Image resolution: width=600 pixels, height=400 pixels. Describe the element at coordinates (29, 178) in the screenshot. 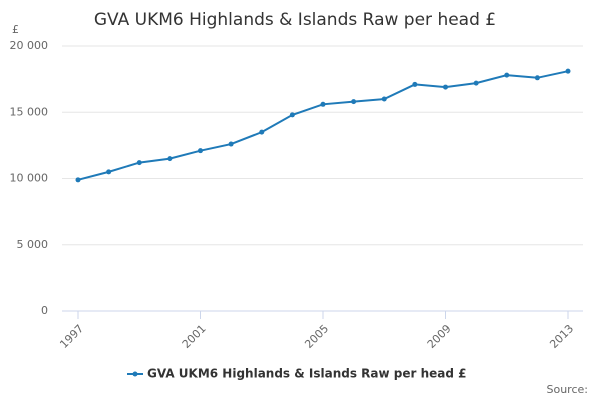

I see `y-tick-label: 10 000` at that location.